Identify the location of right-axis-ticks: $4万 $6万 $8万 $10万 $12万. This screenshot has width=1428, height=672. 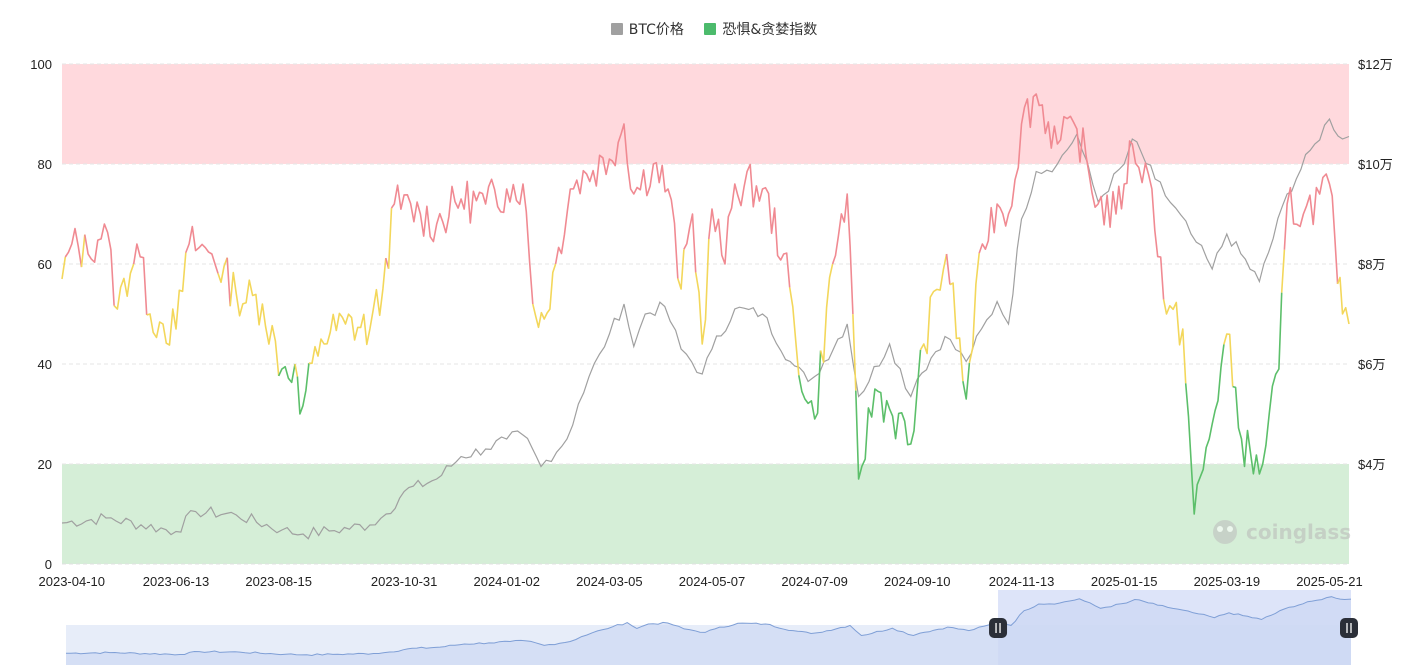
(1375, 264).